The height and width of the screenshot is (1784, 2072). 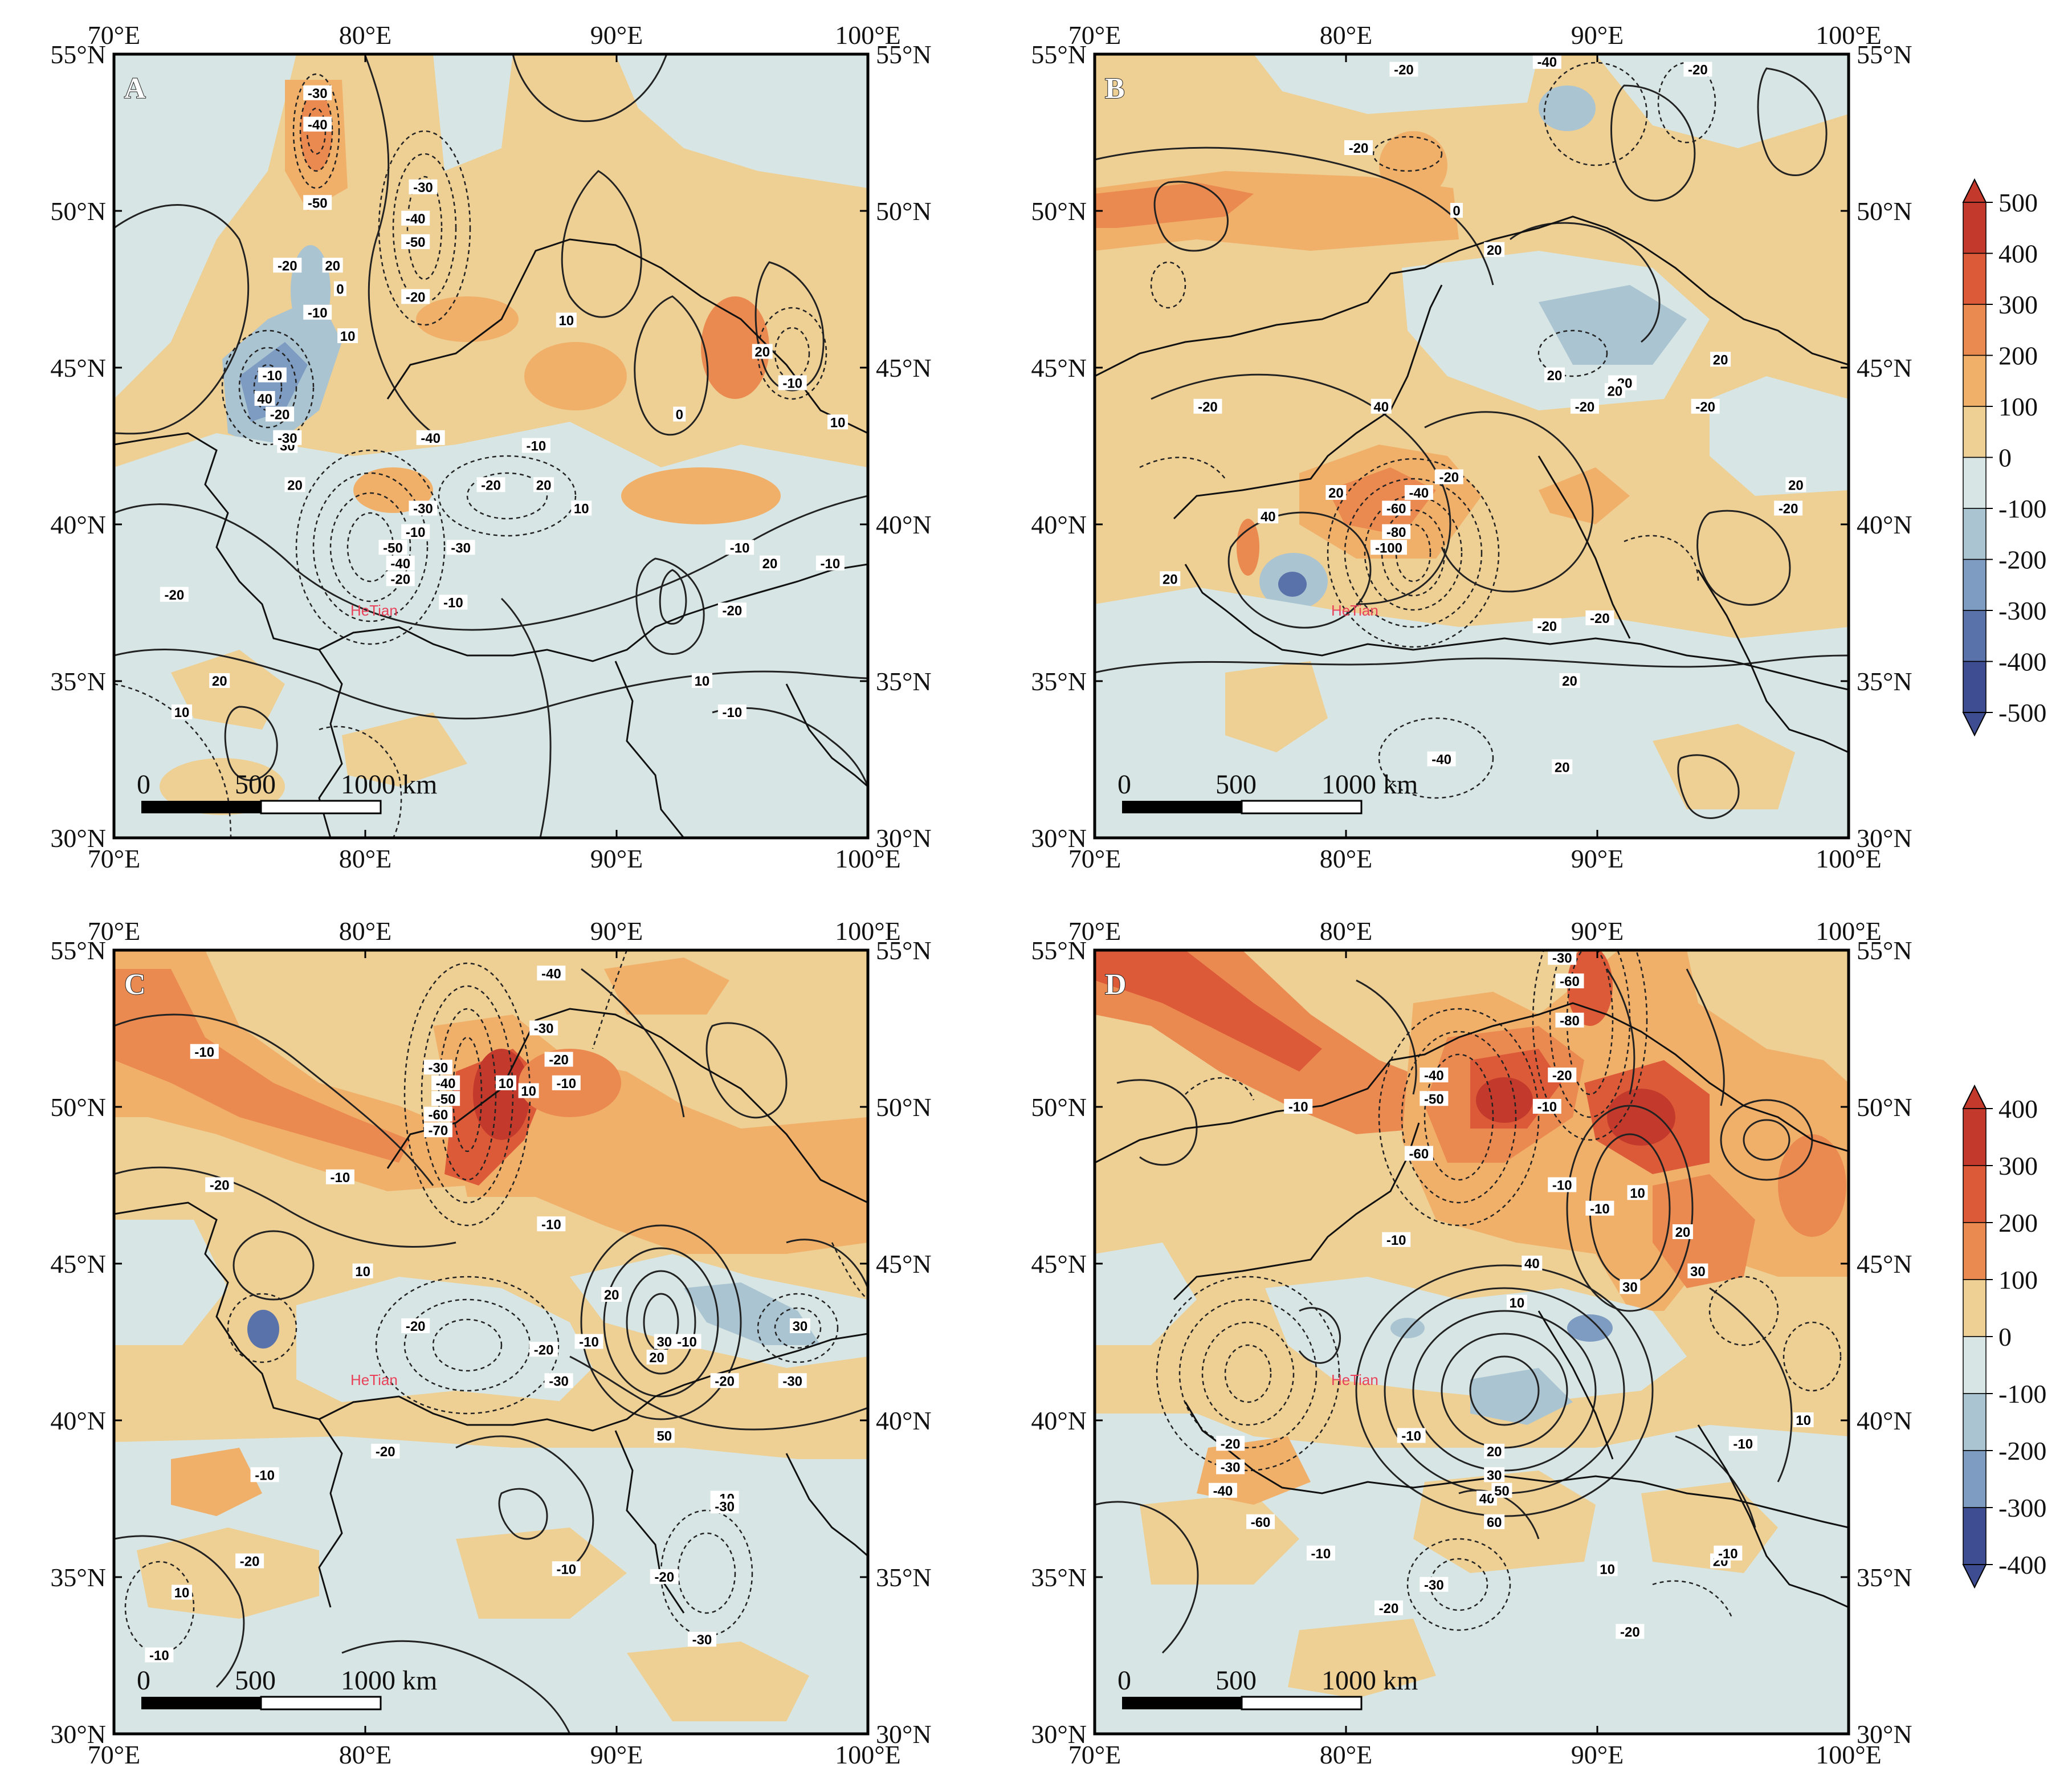 I want to click on colorbar-label: -300, so click(x=2022, y=1507).